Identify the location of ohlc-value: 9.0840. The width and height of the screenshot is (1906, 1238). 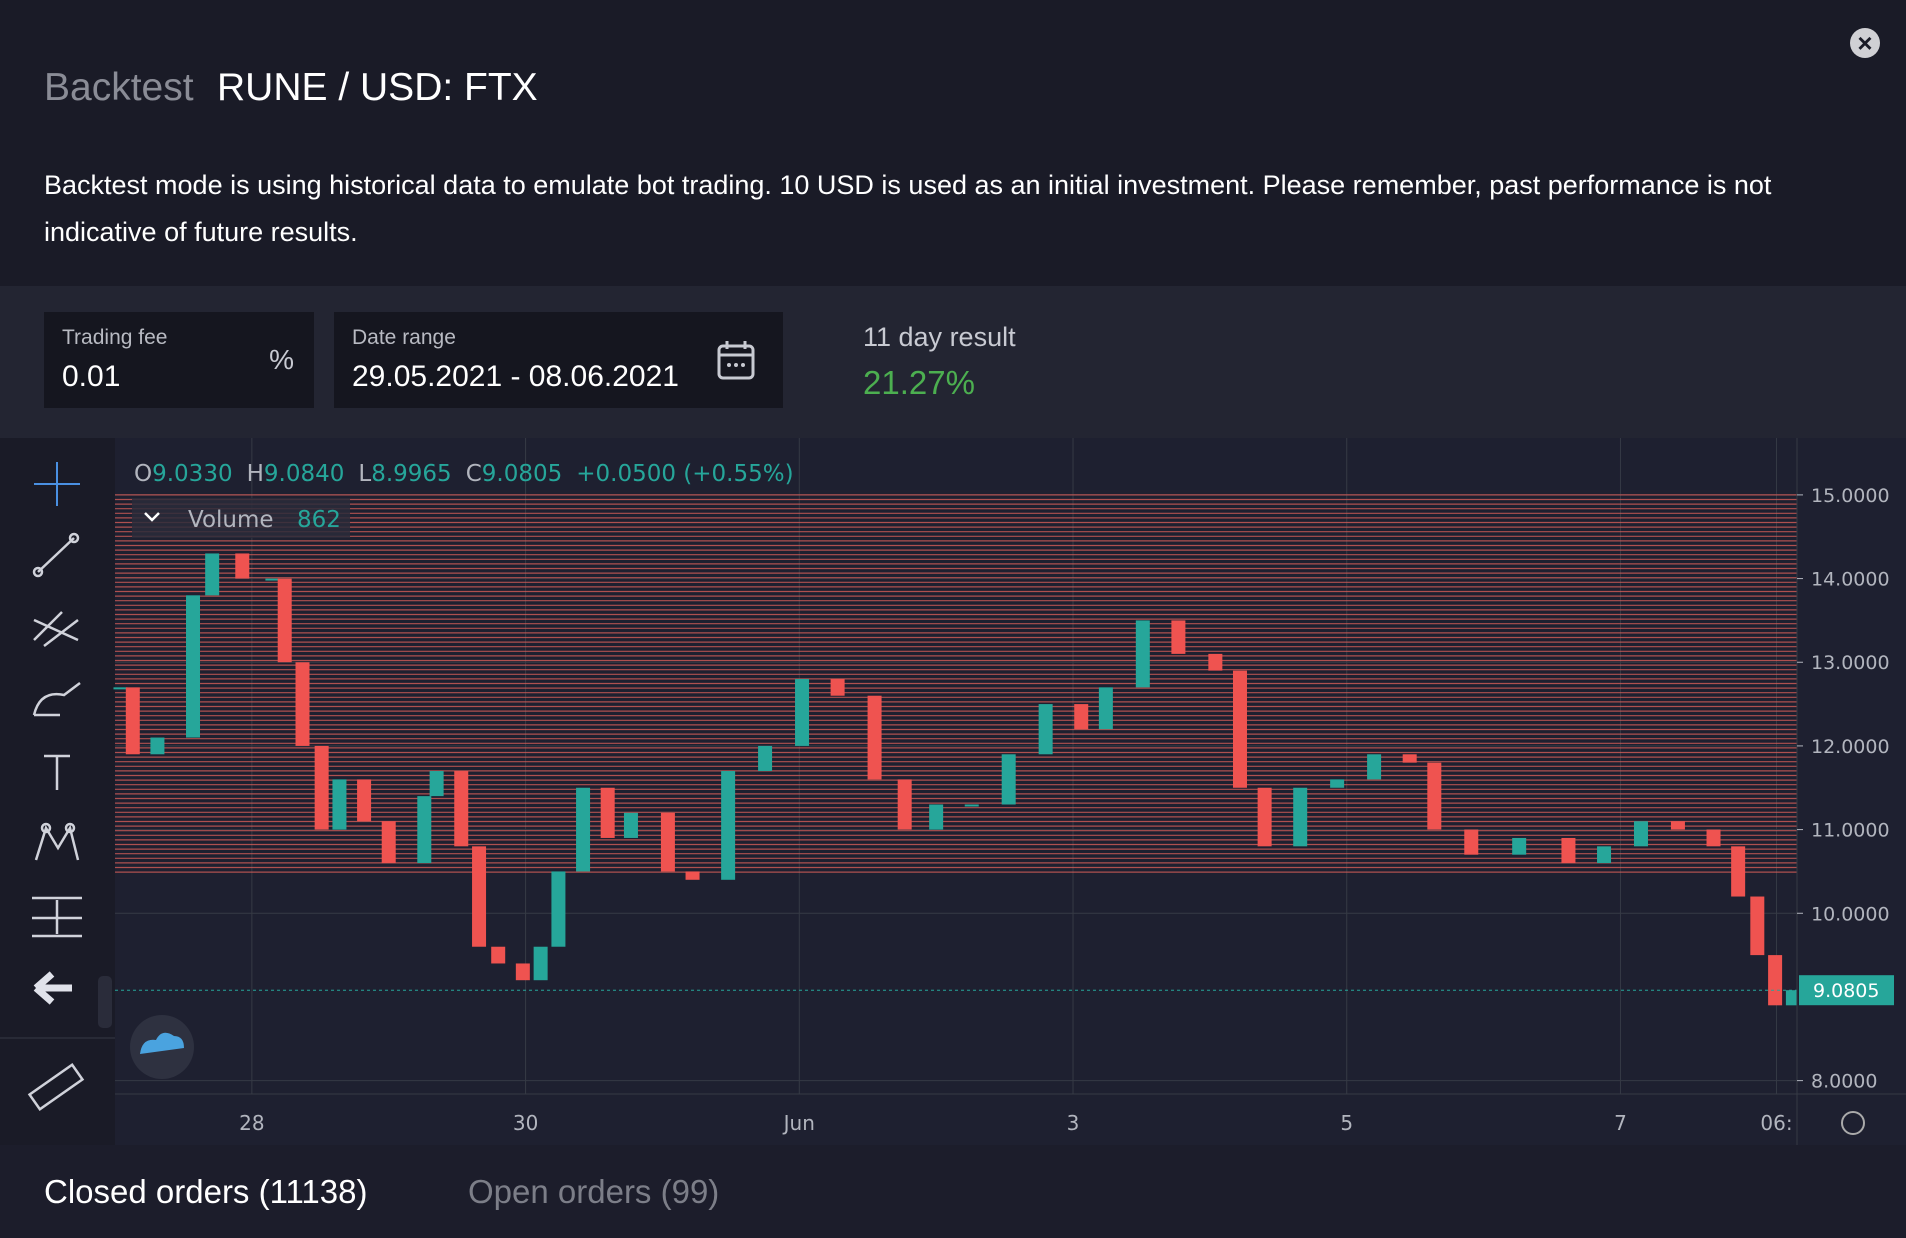
(304, 474).